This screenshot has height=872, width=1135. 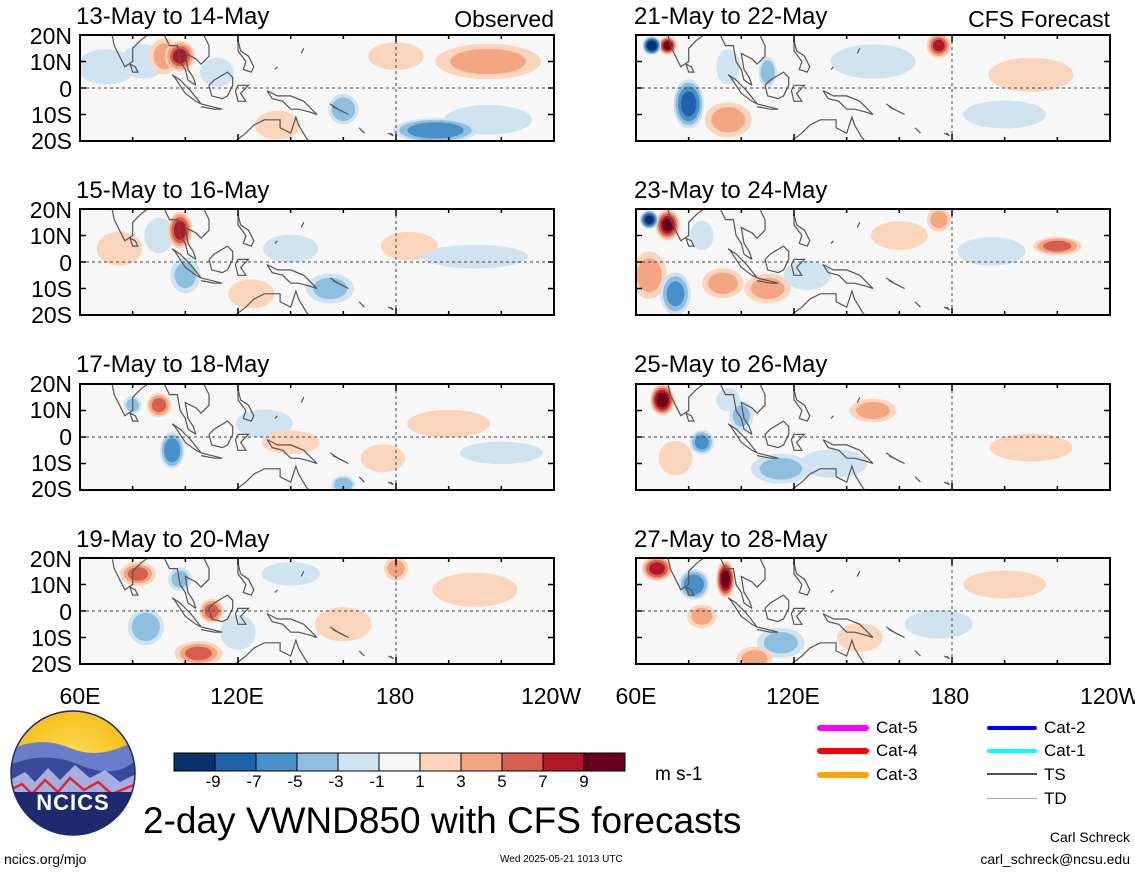 I want to click on forecast-label: CFS Forecast, so click(x=1039, y=19).